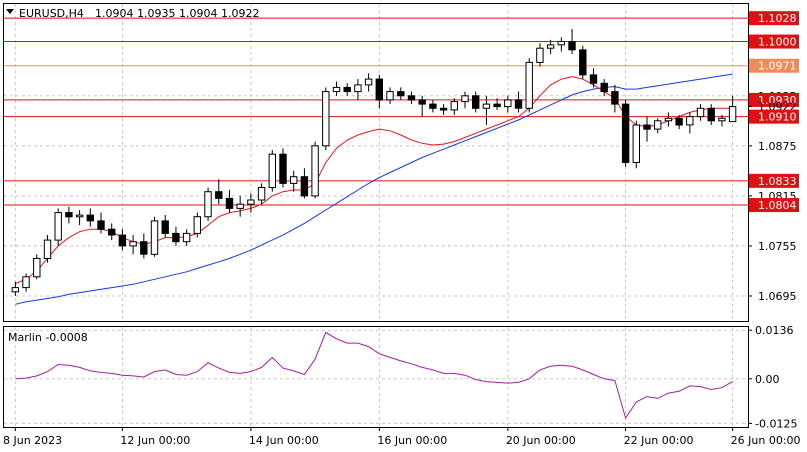 This screenshot has width=807, height=452. What do you see at coordinates (777, 181) in the screenshot?
I see `price-tick-label: 1.0833` at bounding box center [777, 181].